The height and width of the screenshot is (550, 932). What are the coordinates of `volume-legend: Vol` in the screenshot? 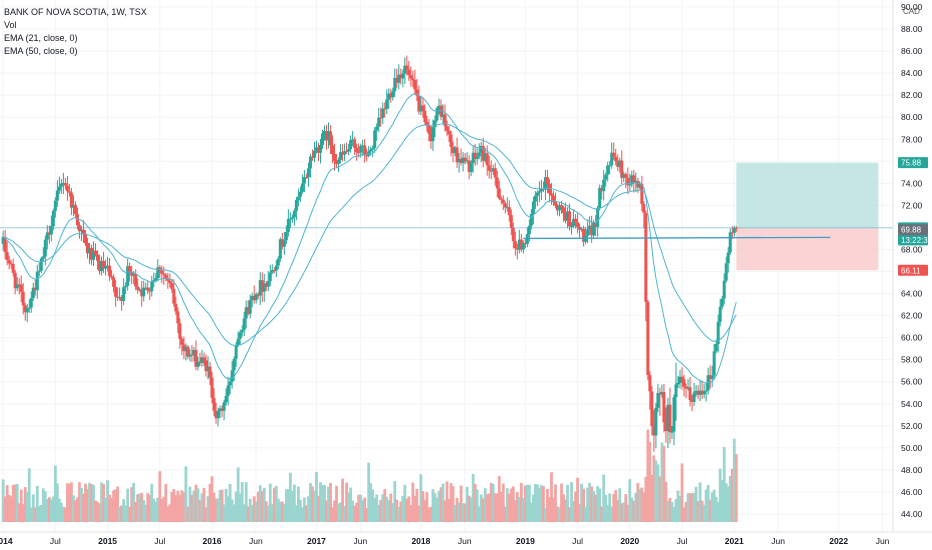 It's located at (10, 25).